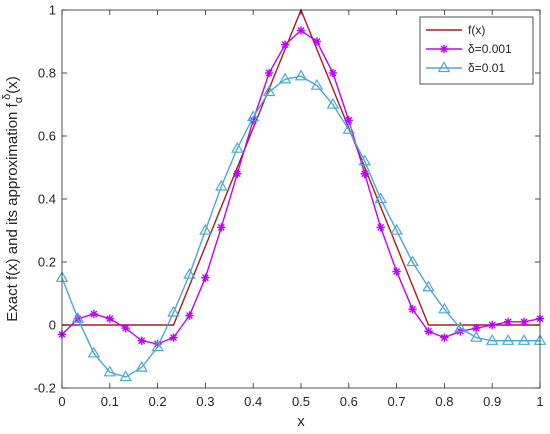 The image size is (550, 434). Describe the element at coordinates (110, 401) in the screenshot. I see `x-tick-label-1: 0.1` at that location.